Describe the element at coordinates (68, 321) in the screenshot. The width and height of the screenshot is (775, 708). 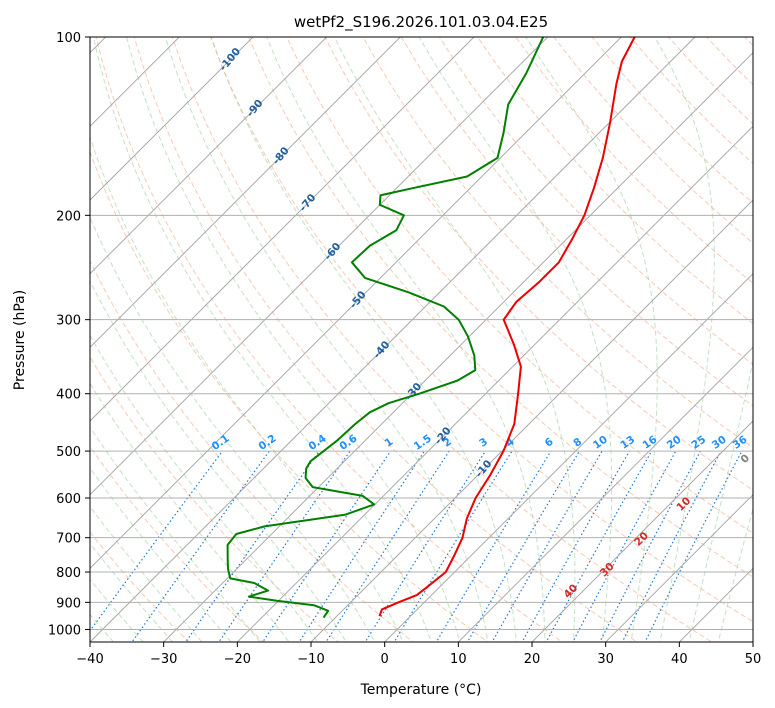
I see `y-tick-label: 300` at that location.